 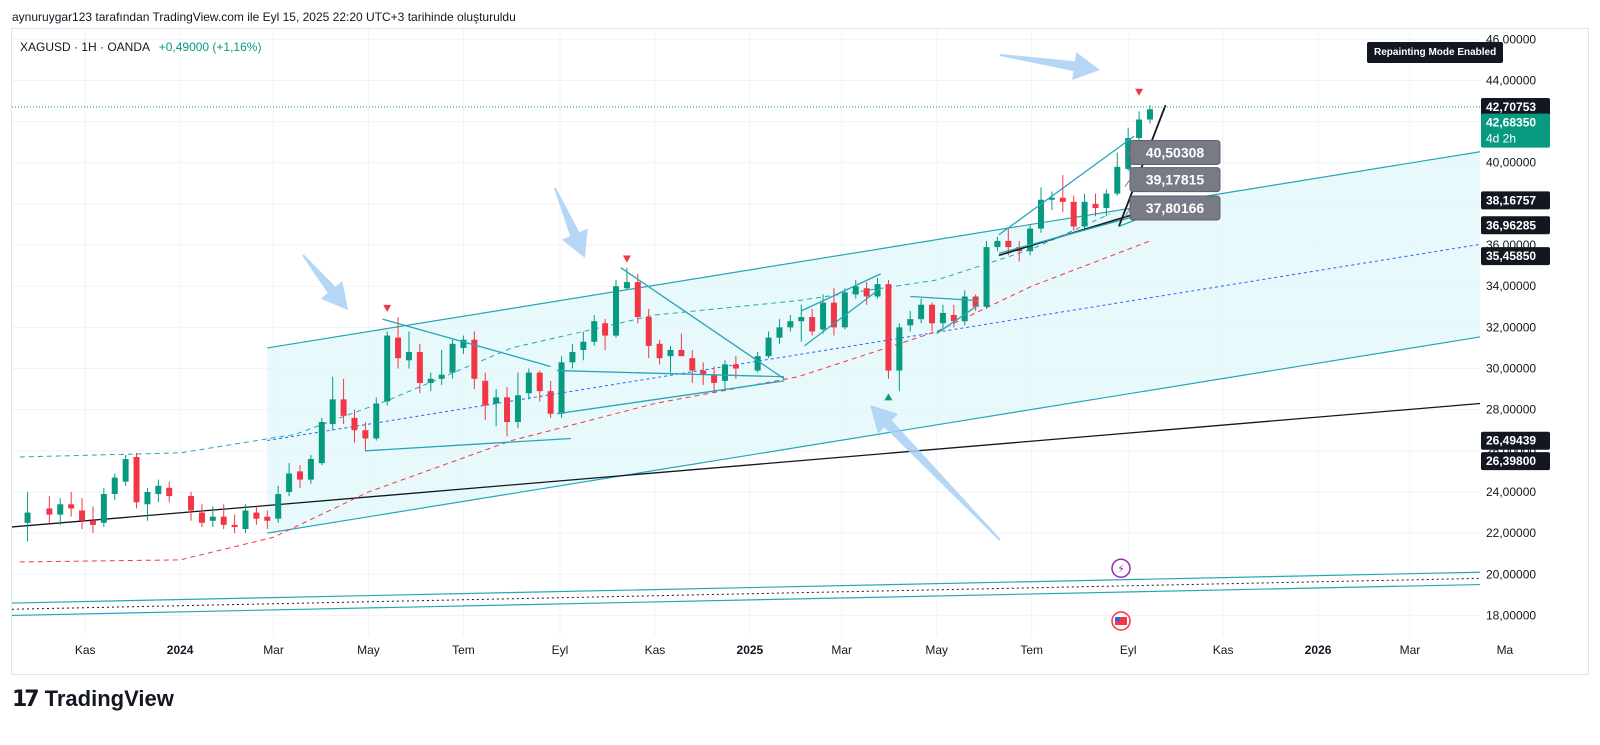 I want to click on symbol-name: XAGUSD · 1H · OANDA, so click(x=85, y=47).